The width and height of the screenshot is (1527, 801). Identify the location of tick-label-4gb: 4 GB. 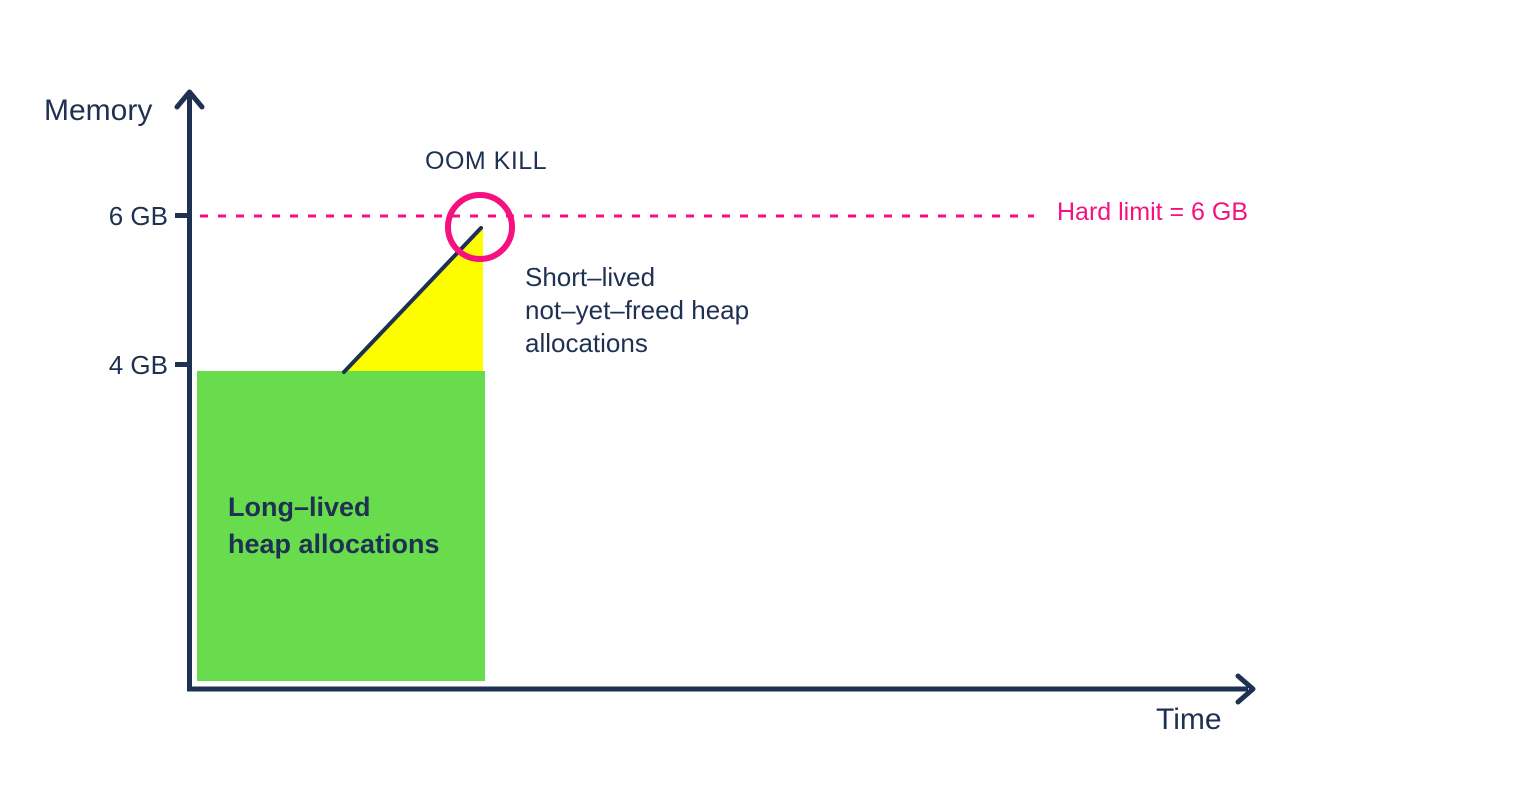
(138, 365).